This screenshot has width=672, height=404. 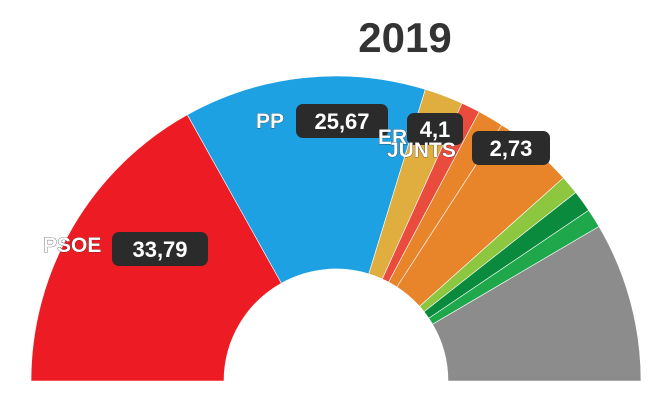 I want to click on label-psoe-value: 33,79, so click(x=159, y=249).